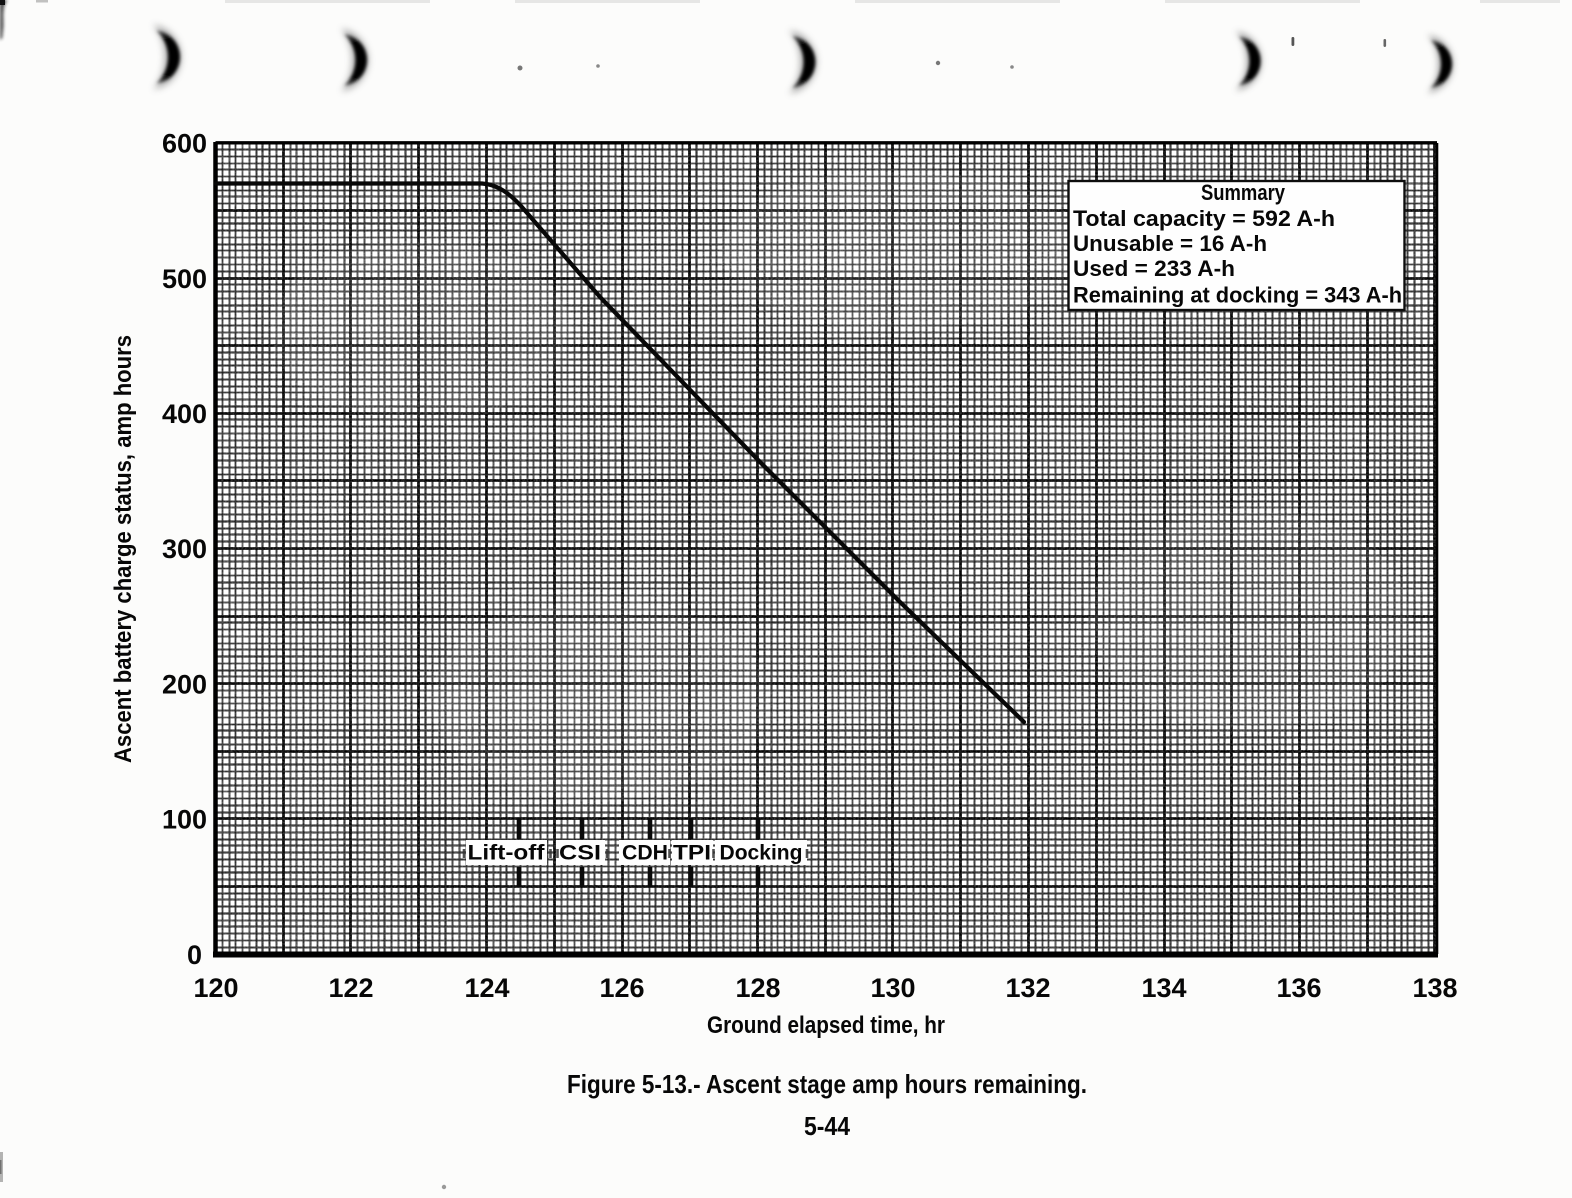 The image size is (1572, 1198). I want to click on svg-text: 0, so click(194, 955).